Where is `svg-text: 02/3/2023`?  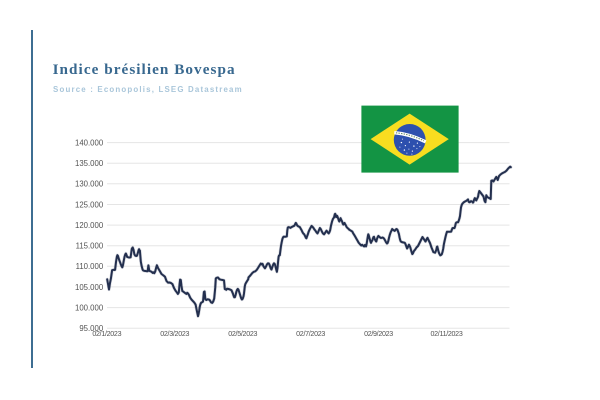
svg-text: 02/3/2023 is located at coordinates (174, 334).